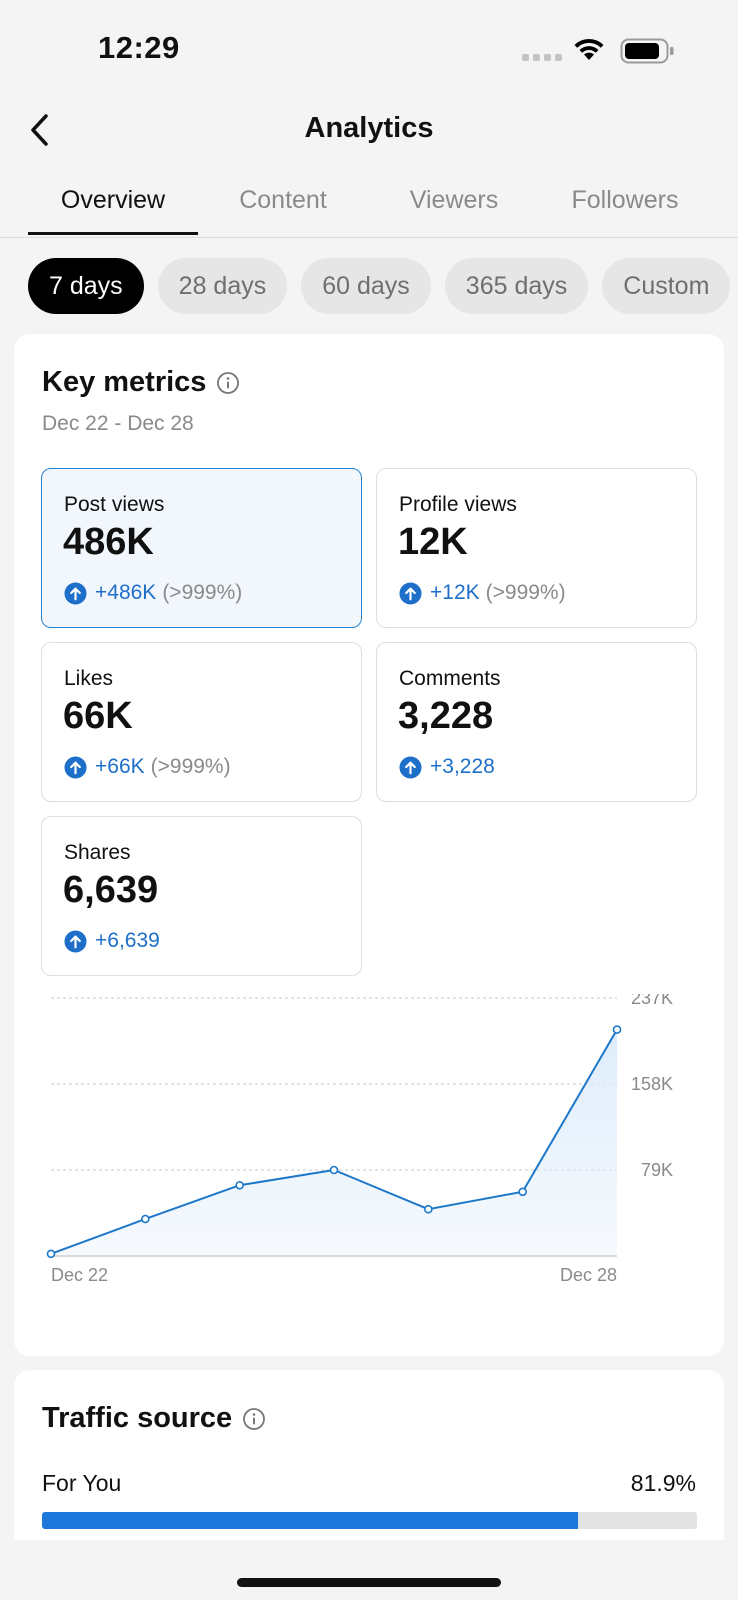 This screenshot has height=1600, width=738. Describe the element at coordinates (114, 504) in the screenshot. I see `metric-label: Post views` at that location.